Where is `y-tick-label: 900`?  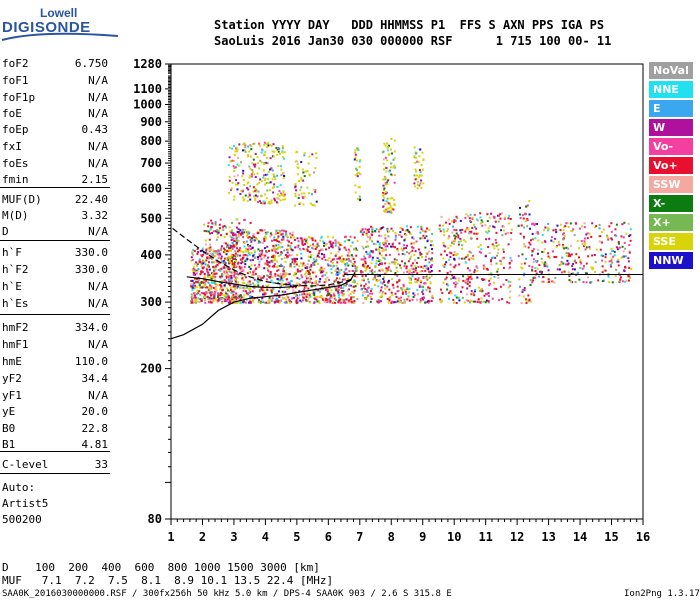
y-tick-label: 900 is located at coordinates (151, 122).